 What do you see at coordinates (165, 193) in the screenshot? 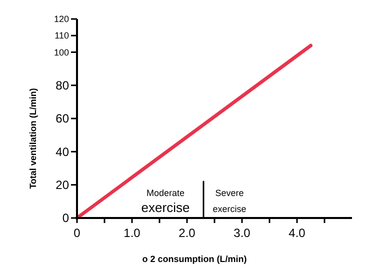
I see `annotation: Moderate` at bounding box center [165, 193].